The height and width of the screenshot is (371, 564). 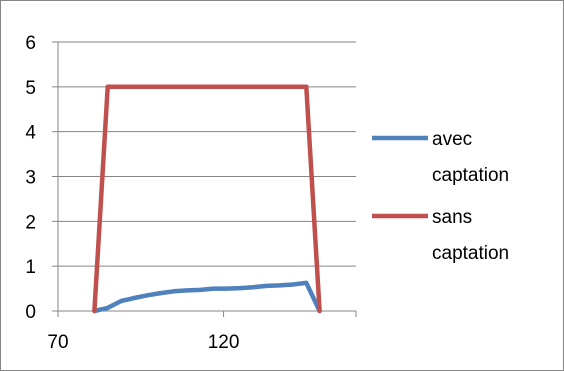 What do you see at coordinates (30, 312) in the screenshot?
I see `y-tick-label: 0` at bounding box center [30, 312].